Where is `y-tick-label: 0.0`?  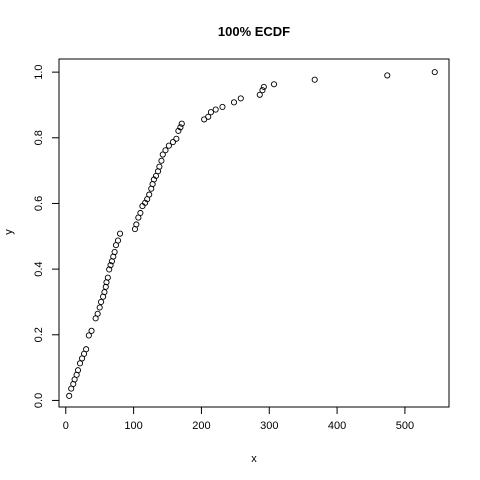
y-tick-label: 0.0 is located at coordinates (39, 400).